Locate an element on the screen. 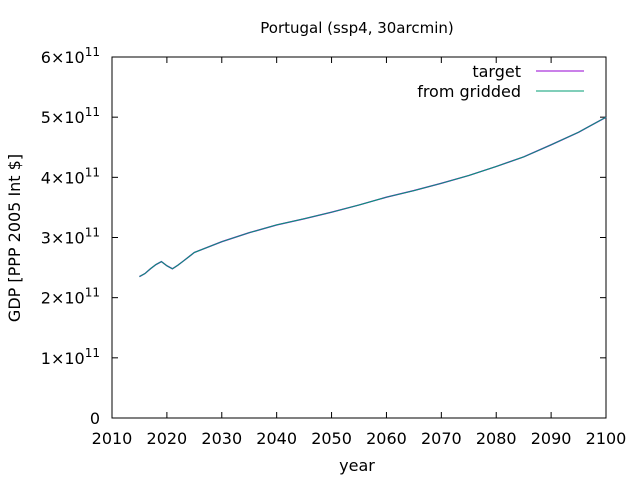 Image resolution: width=640 pixels, height=480 pixels. y-axis-label: GDP [PPP 2005 Int $] is located at coordinates (14, 238).